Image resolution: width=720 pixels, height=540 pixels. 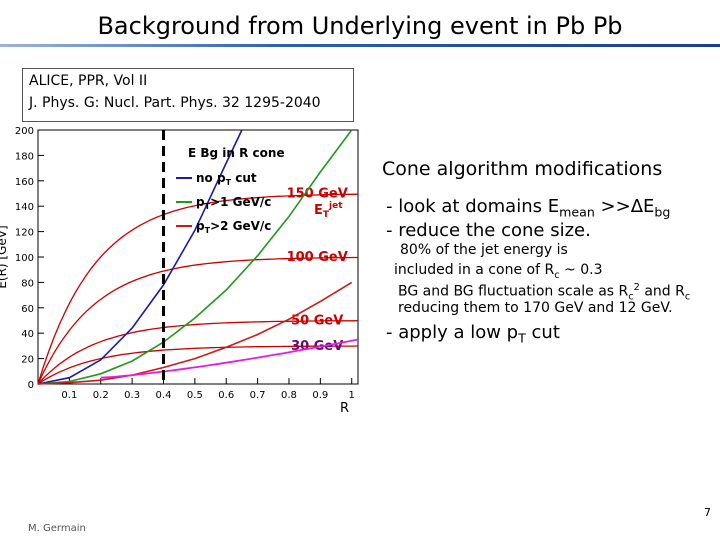 What do you see at coordinates (317, 321) in the screenshot?
I see `jet-energy-label: 50 GeV` at bounding box center [317, 321].